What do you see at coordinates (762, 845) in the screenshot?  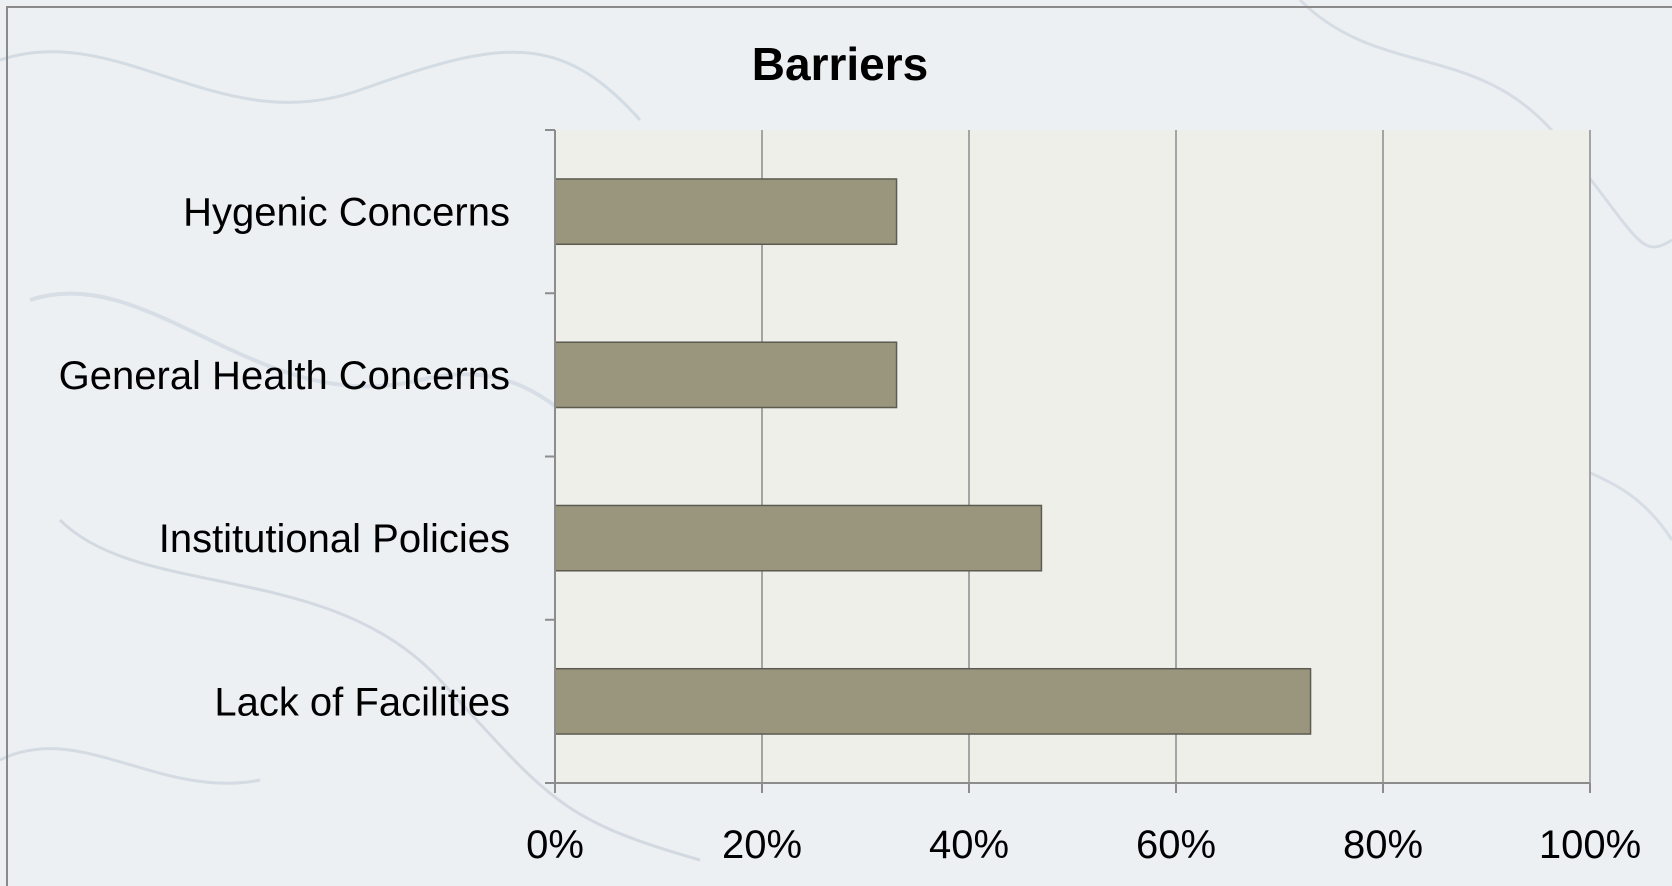 I see `x-tick-label: 20%` at bounding box center [762, 845].